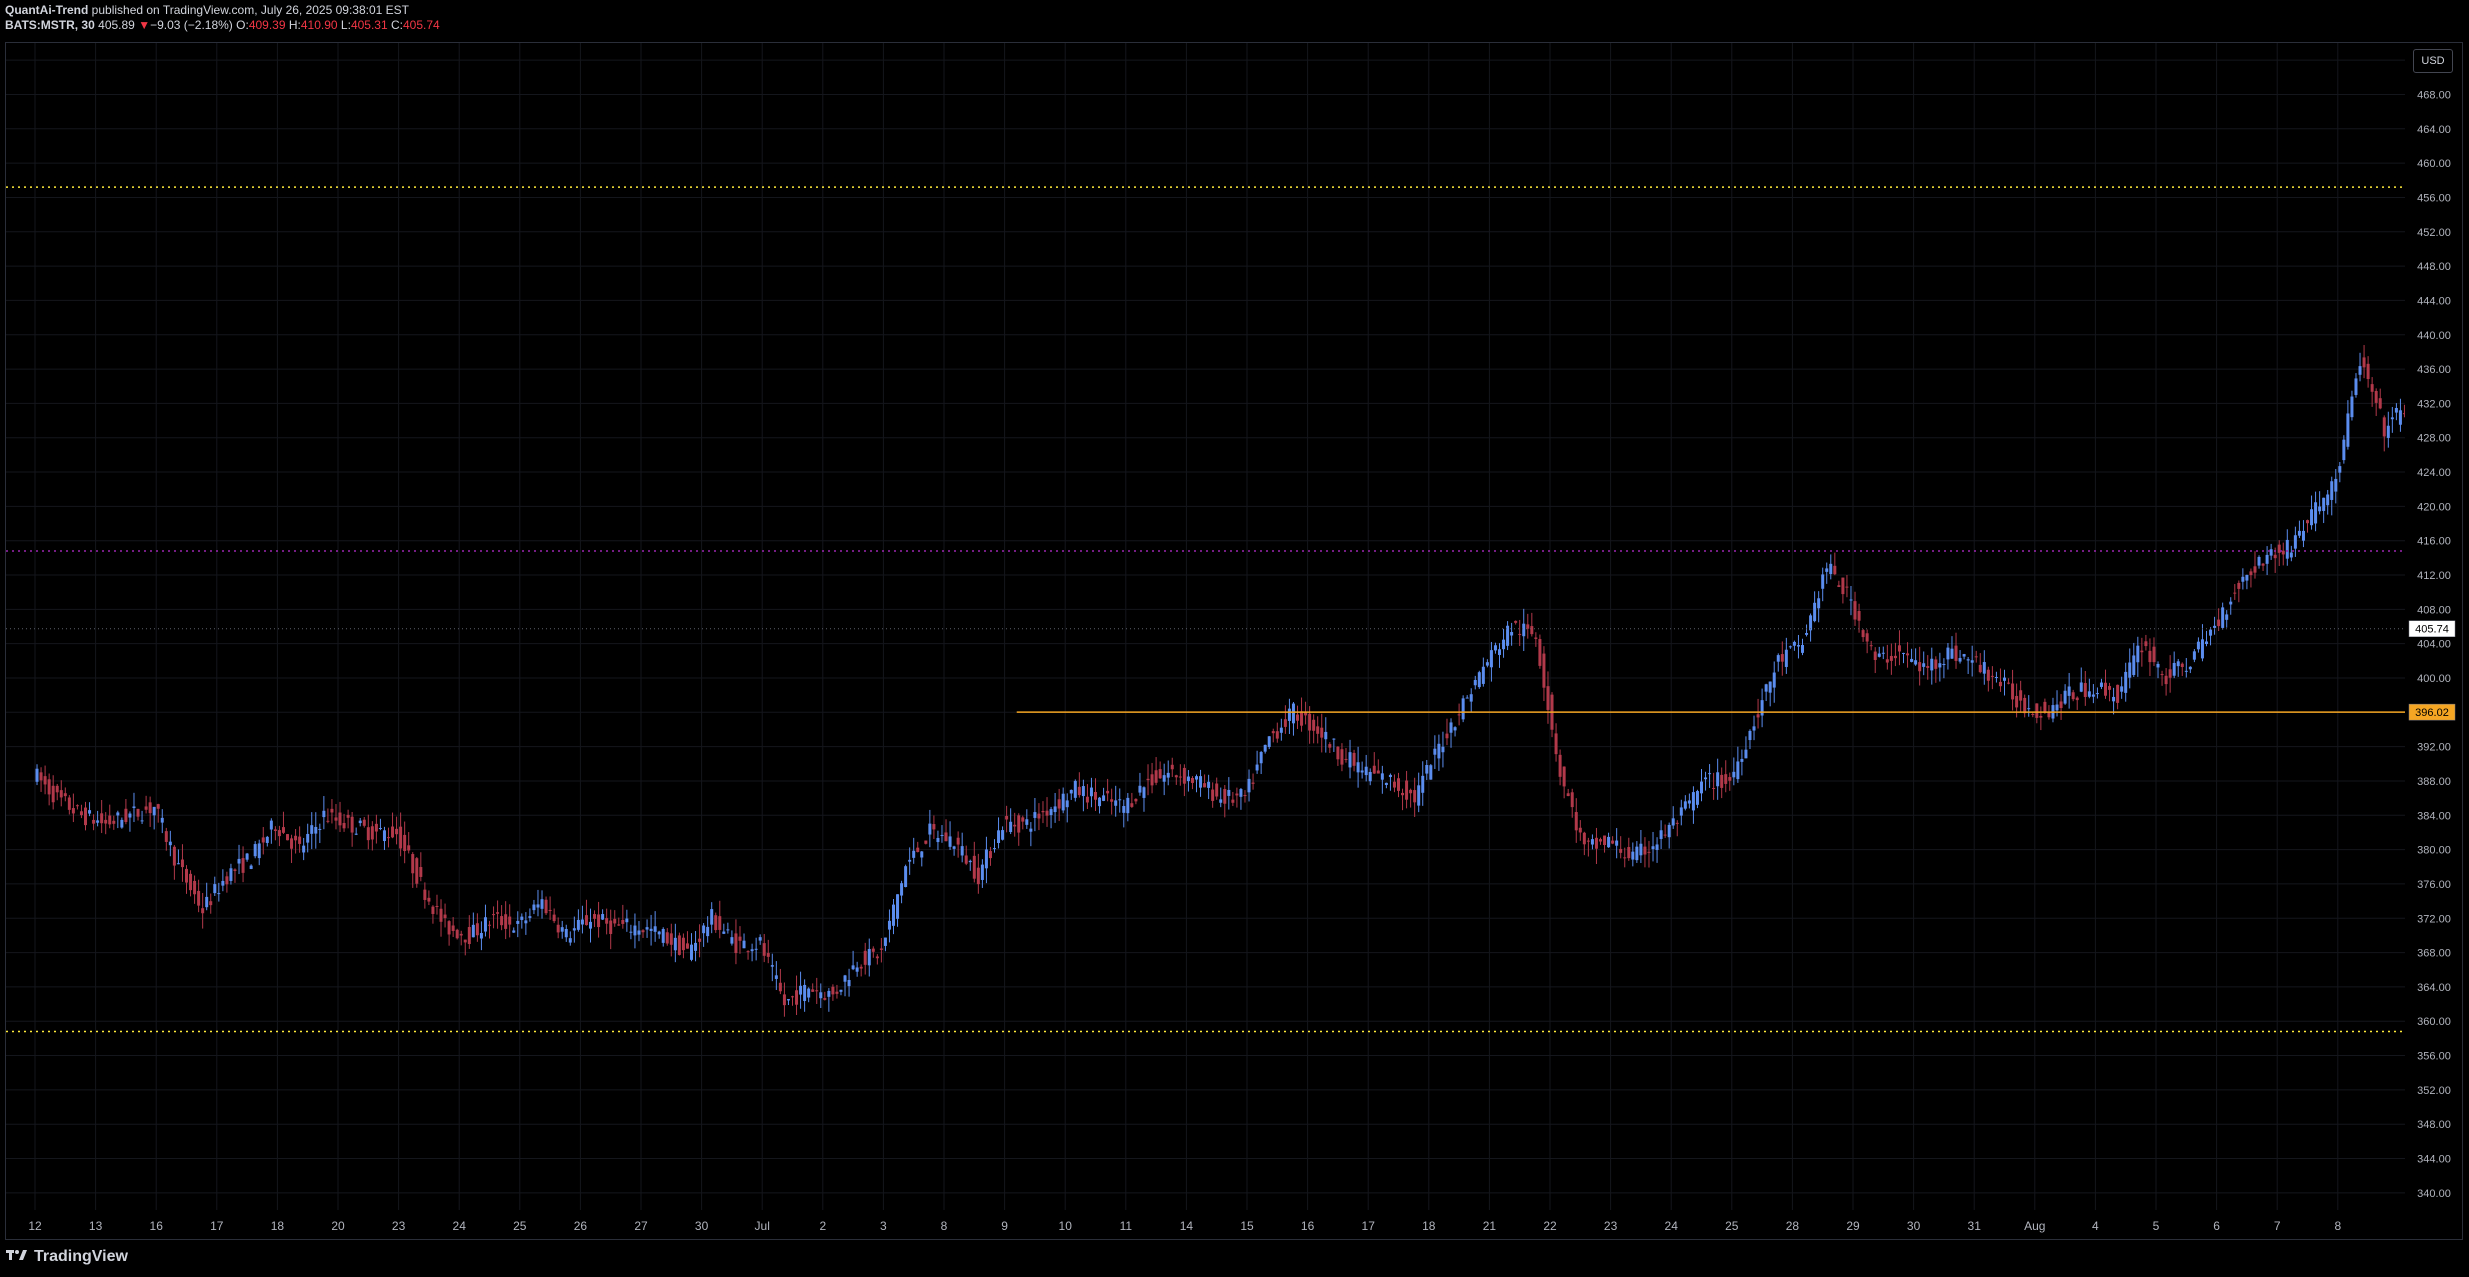  What do you see at coordinates (144, 25) in the screenshot?
I see `change-arrow-icon: ▼` at bounding box center [144, 25].